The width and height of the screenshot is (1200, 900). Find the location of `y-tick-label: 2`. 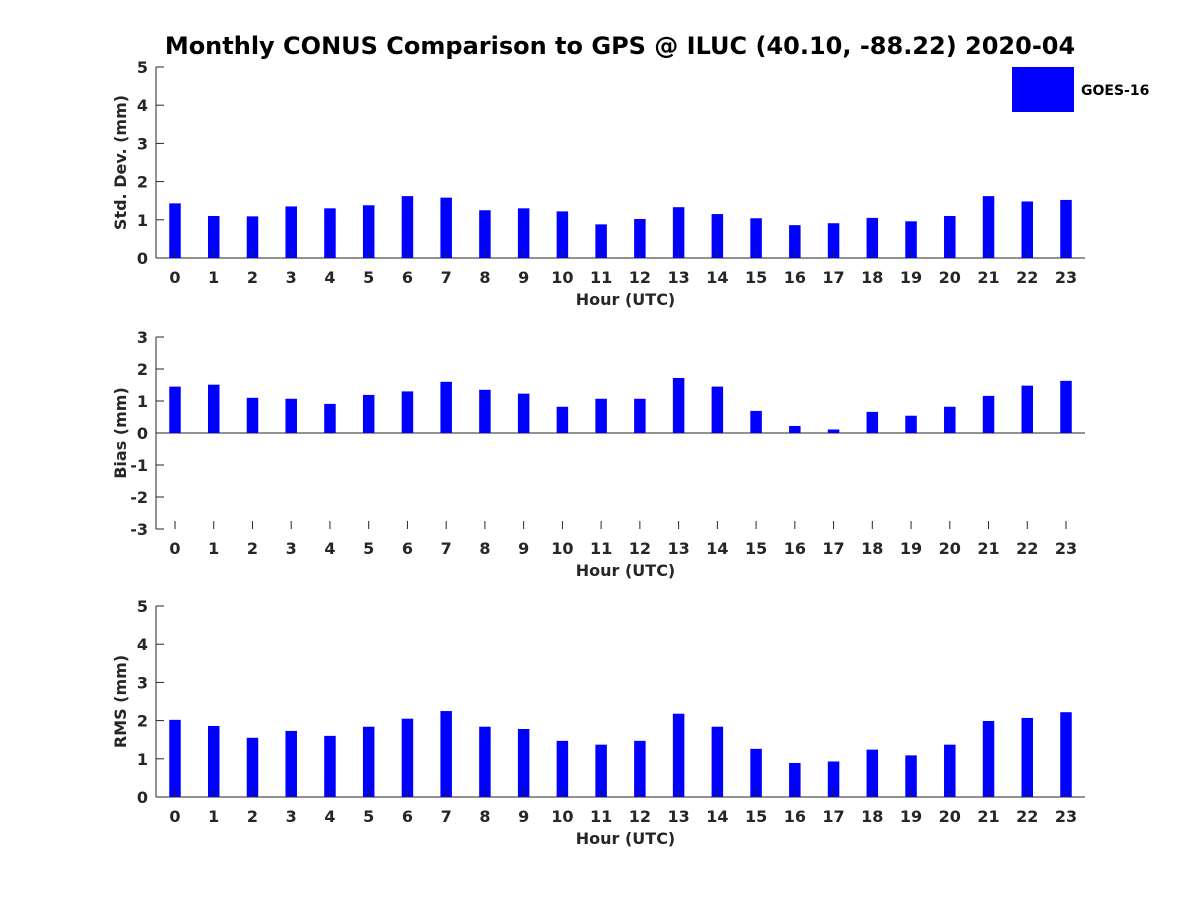

y-tick-label: 2 is located at coordinates (142, 369).